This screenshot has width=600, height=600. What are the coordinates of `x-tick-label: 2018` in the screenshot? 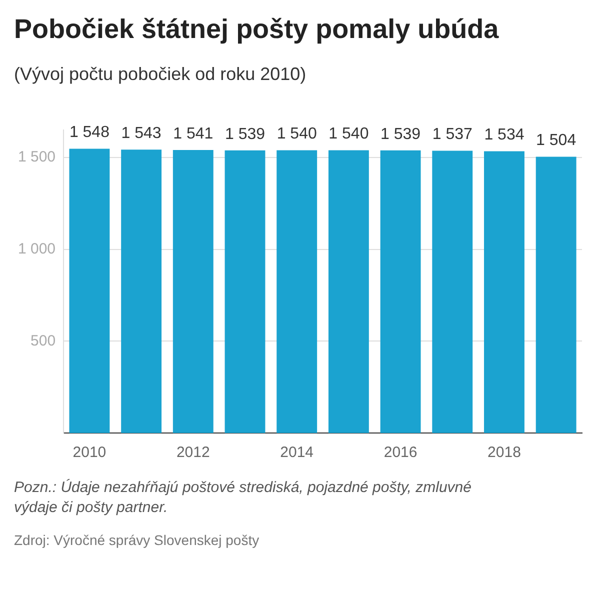 It's located at (504, 453).